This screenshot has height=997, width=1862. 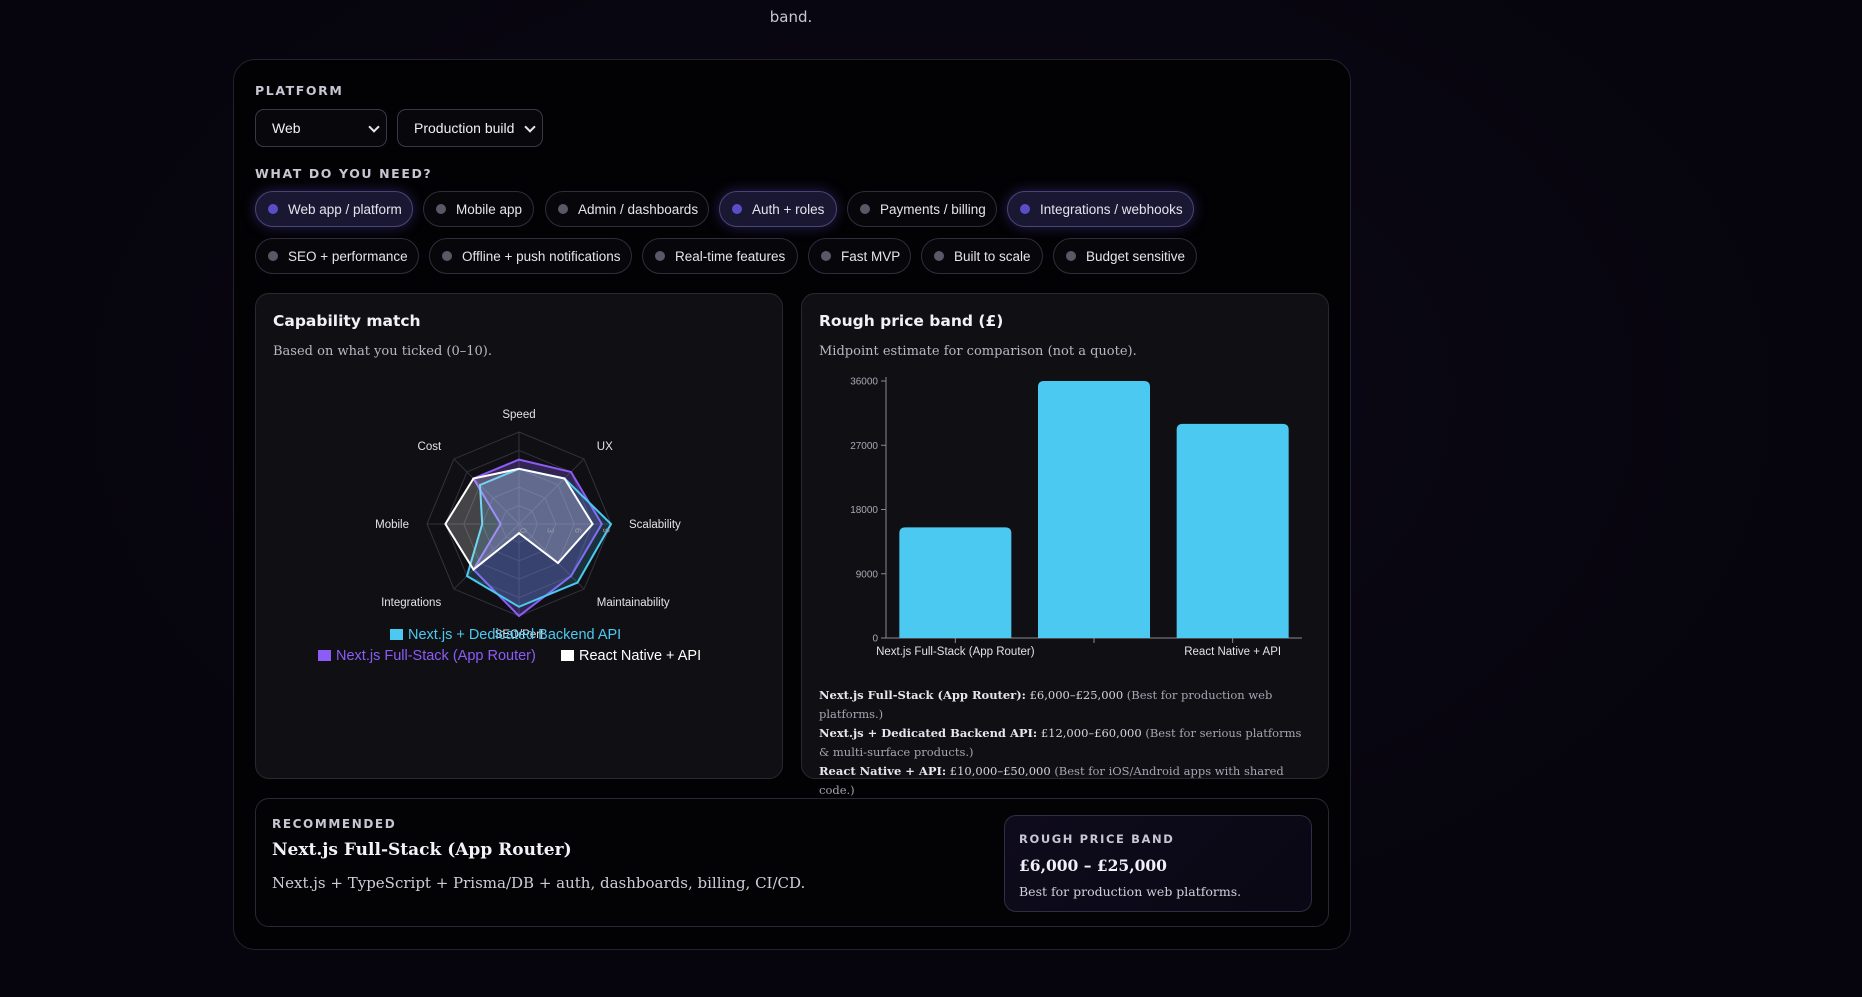 I want to click on recommended-title: Next.js Full-Stack (App Router), so click(x=422, y=850).